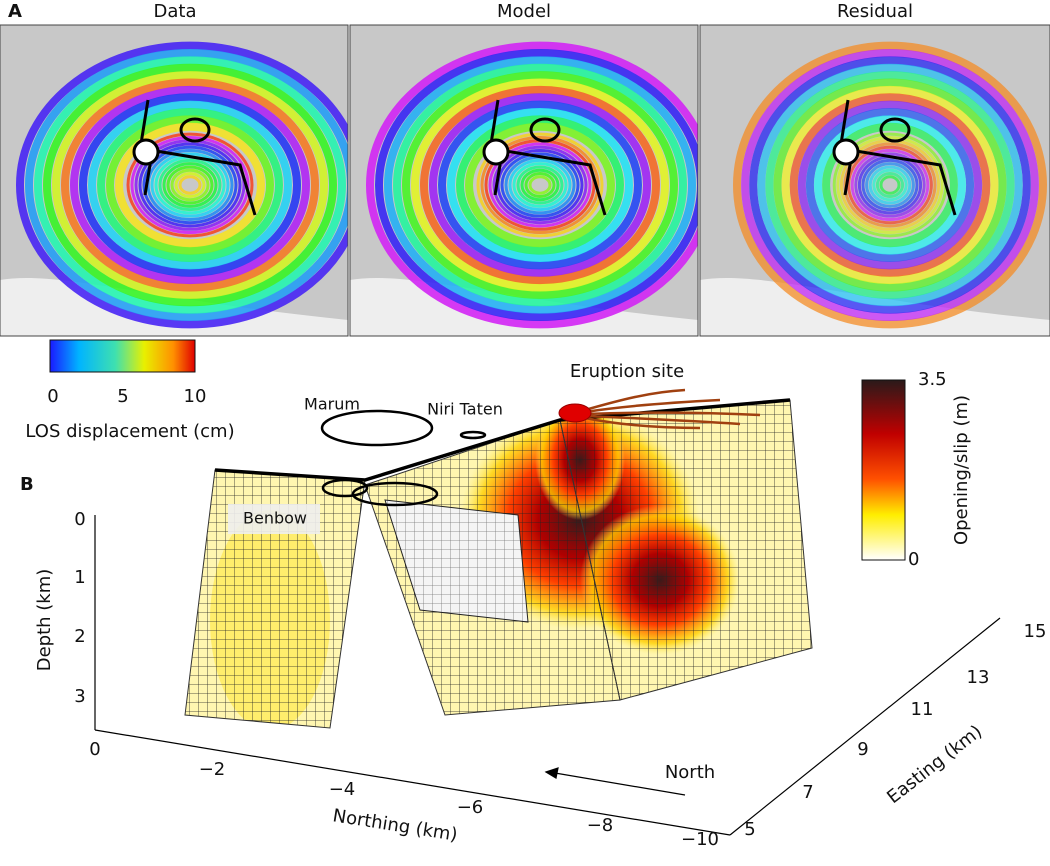  Describe the element at coordinates (465, 409) in the screenshot. I see `annotation: Niri Taten` at that location.